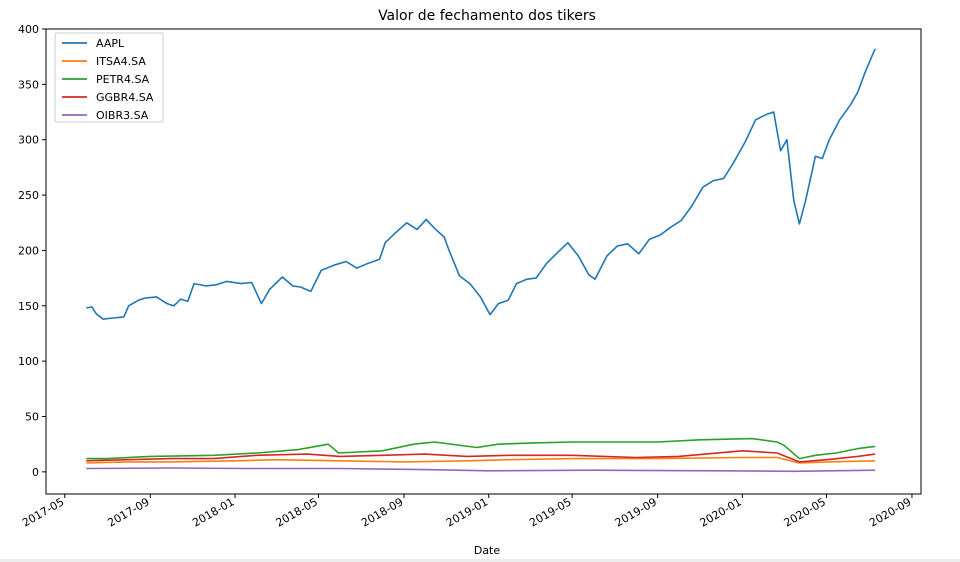 This screenshot has height=562, width=960. I want to click on x-tick-label: 2020-05, so click(805, 512).